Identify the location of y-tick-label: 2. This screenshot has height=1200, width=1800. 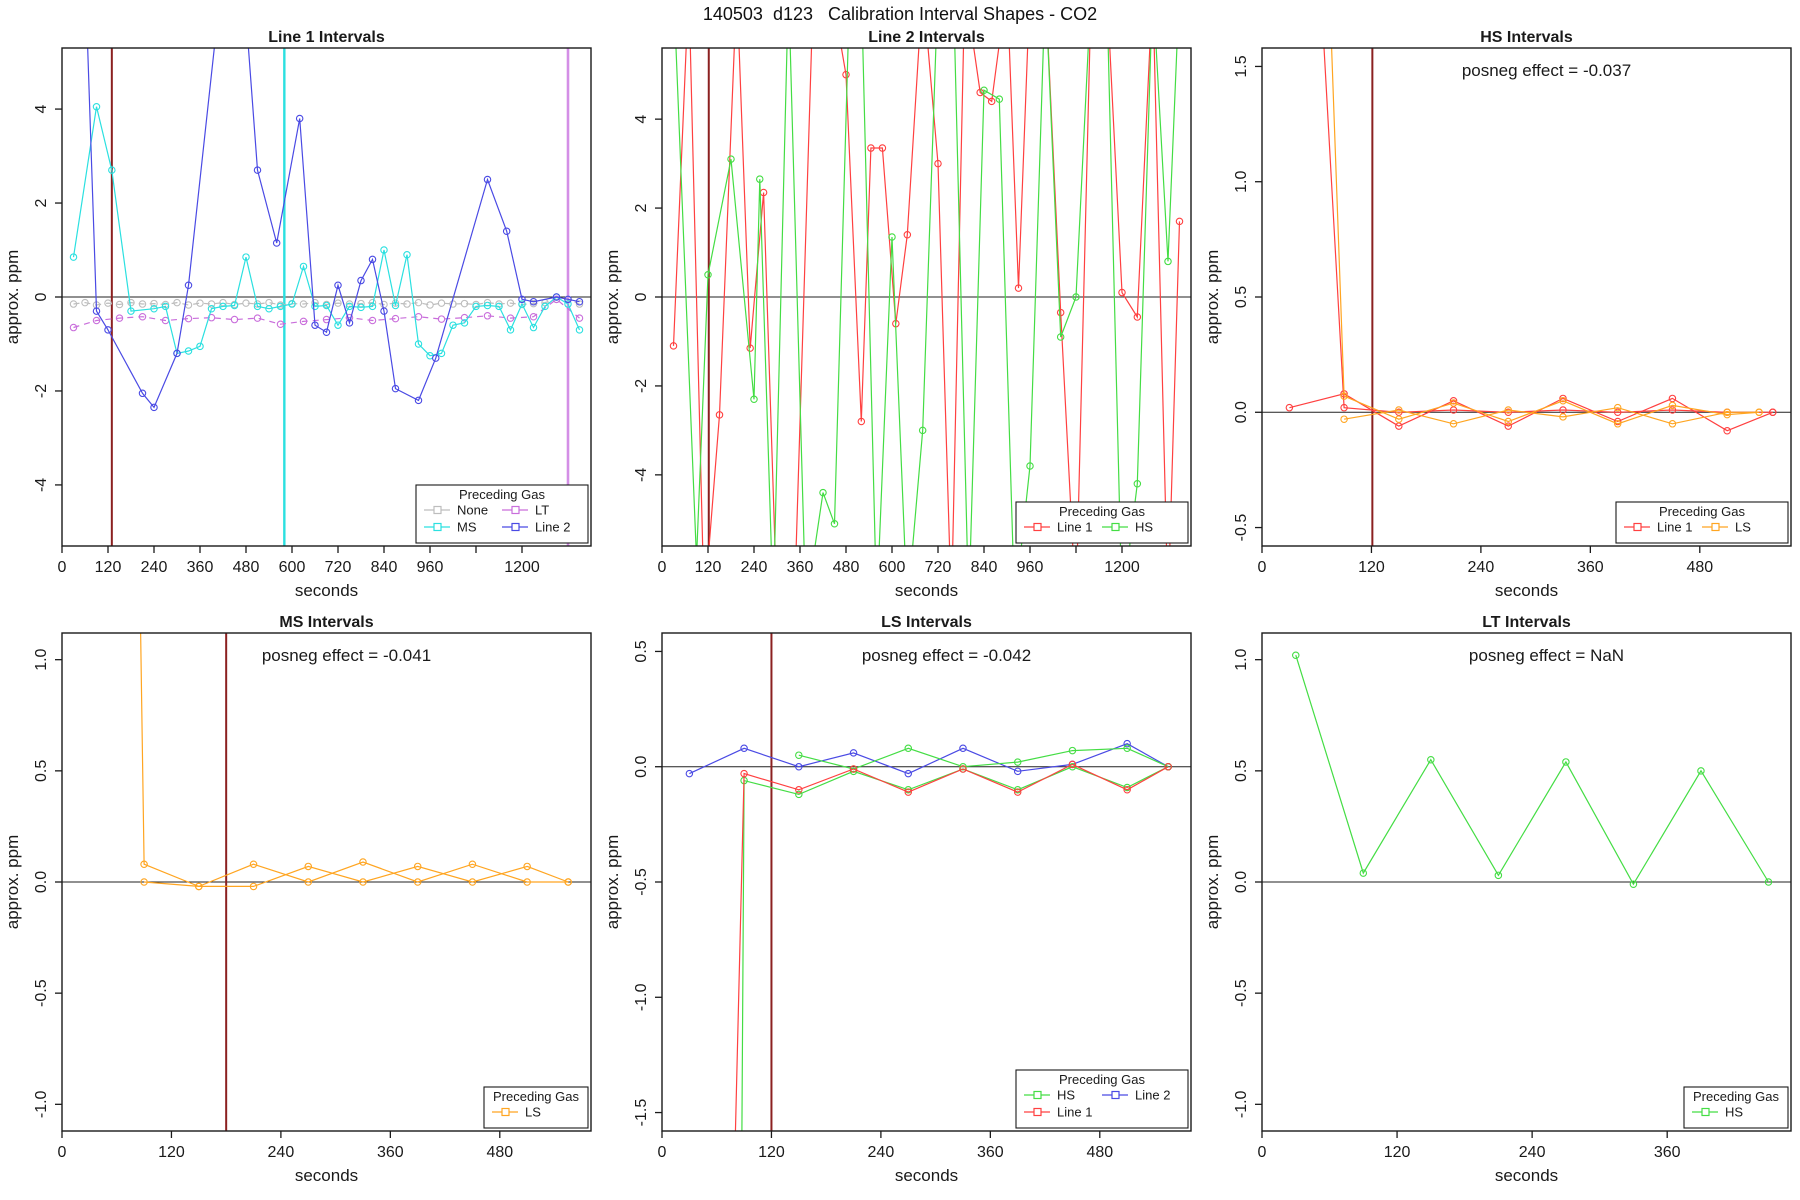
(41, 202).